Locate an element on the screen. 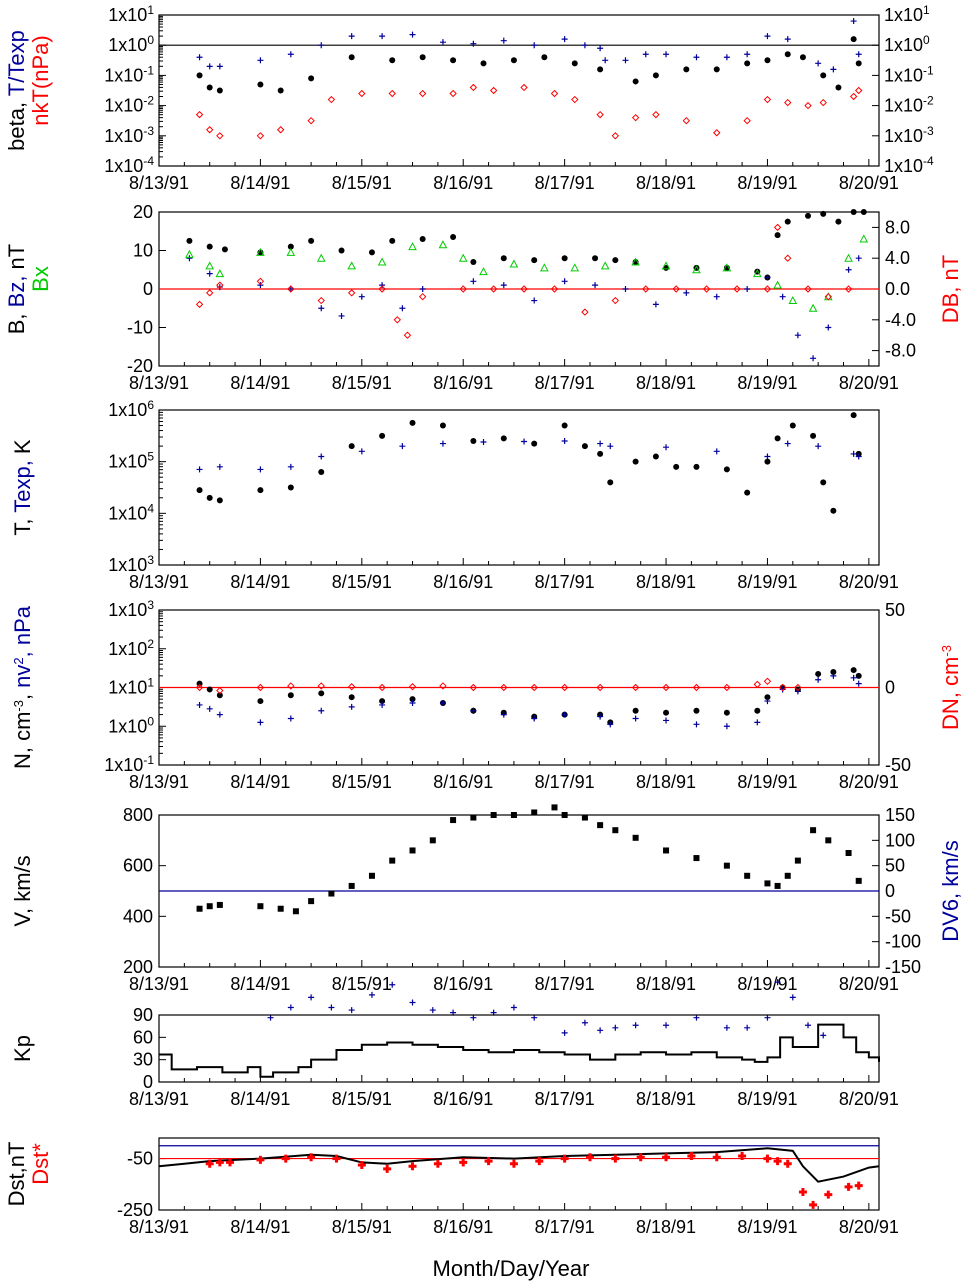  series-line is located at coordinates (519, 1050).